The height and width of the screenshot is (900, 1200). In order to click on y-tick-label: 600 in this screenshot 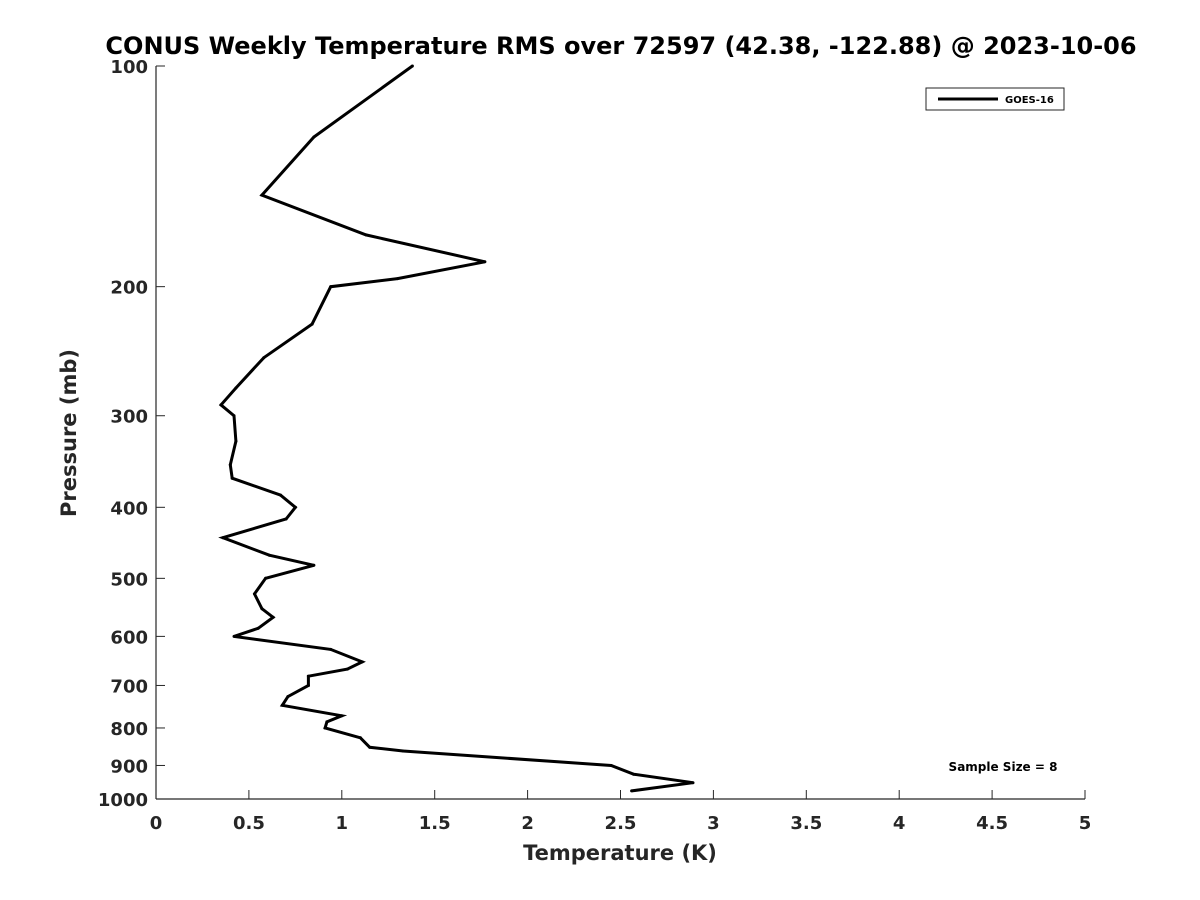, I will do `click(129, 637)`.